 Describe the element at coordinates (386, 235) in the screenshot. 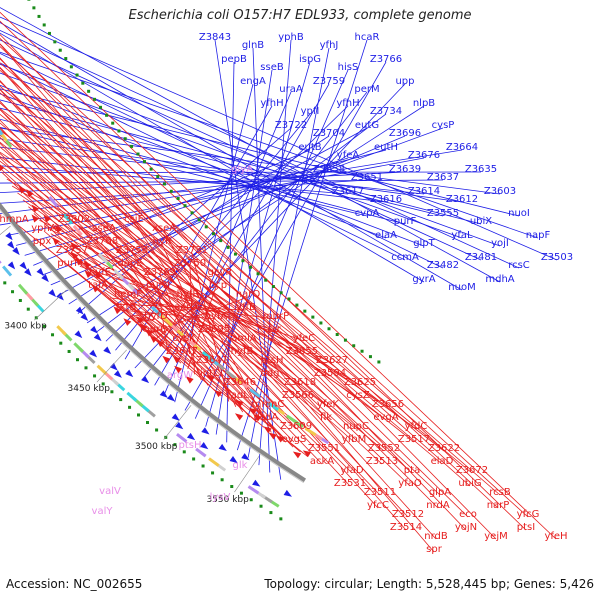

I see `forward-gene-label: elaA` at that location.